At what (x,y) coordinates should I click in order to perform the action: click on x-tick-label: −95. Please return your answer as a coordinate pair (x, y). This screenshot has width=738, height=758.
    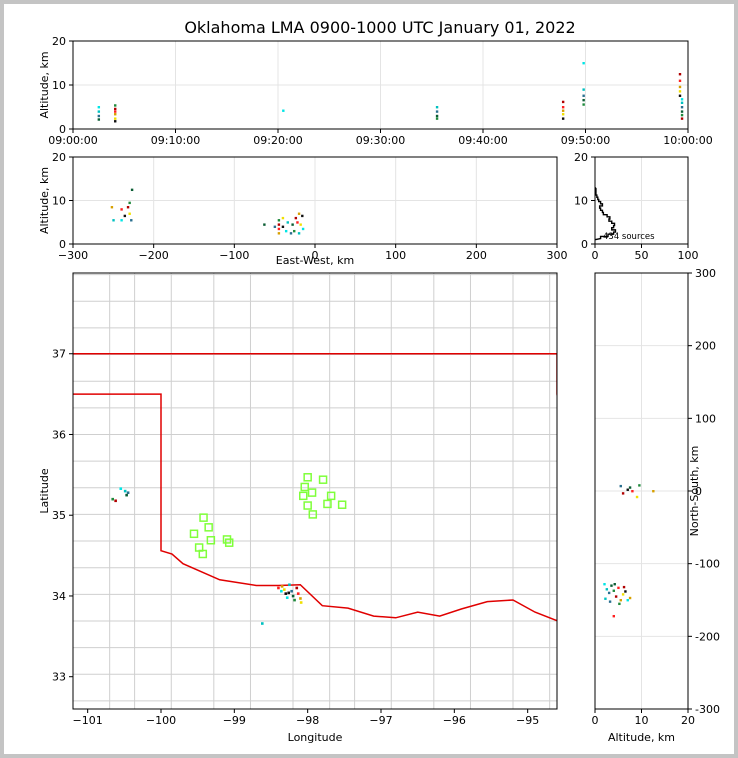
    Looking at the image, I should click on (527, 720).